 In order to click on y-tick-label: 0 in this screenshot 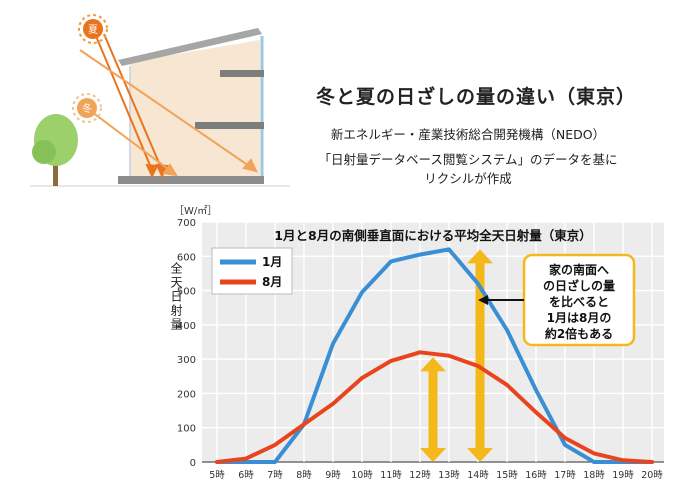, I will do `click(193, 463)`.